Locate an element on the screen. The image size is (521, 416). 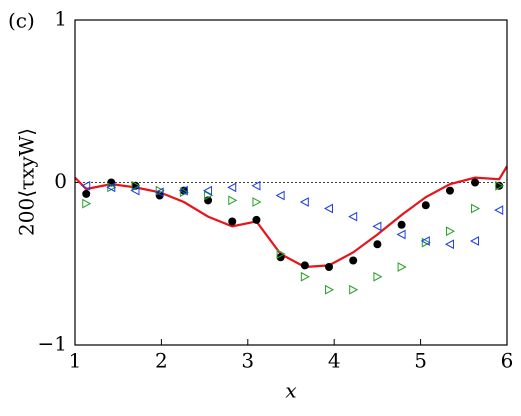
x-tick-label: 5 is located at coordinates (420, 361).